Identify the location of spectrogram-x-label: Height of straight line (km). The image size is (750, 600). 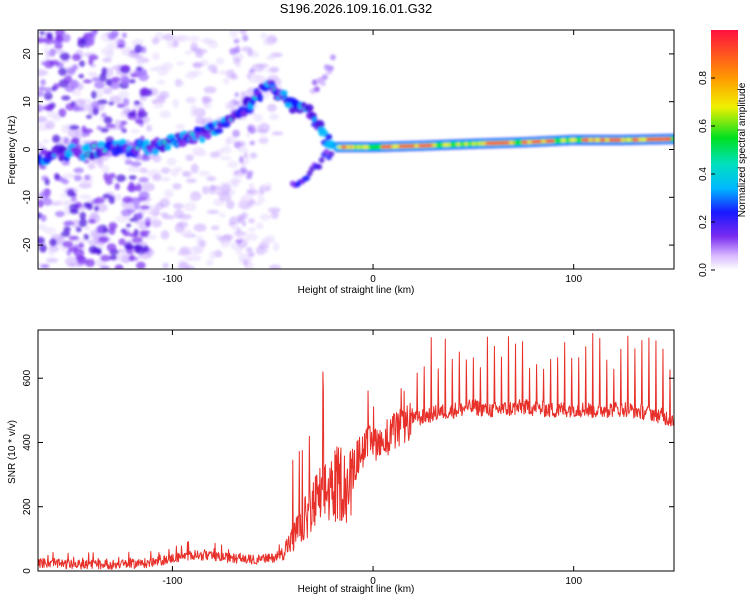
(356, 290).